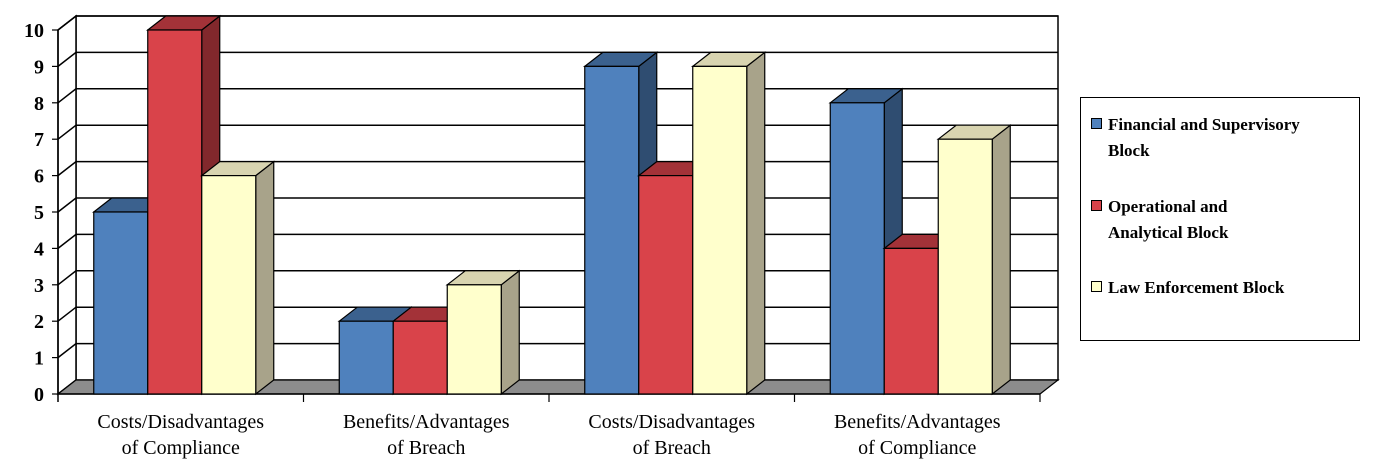  What do you see at coordinates (1168, 206) in the screenshot?
I see `legend-label-line: Operational and` at bounding box center [1168, 206].